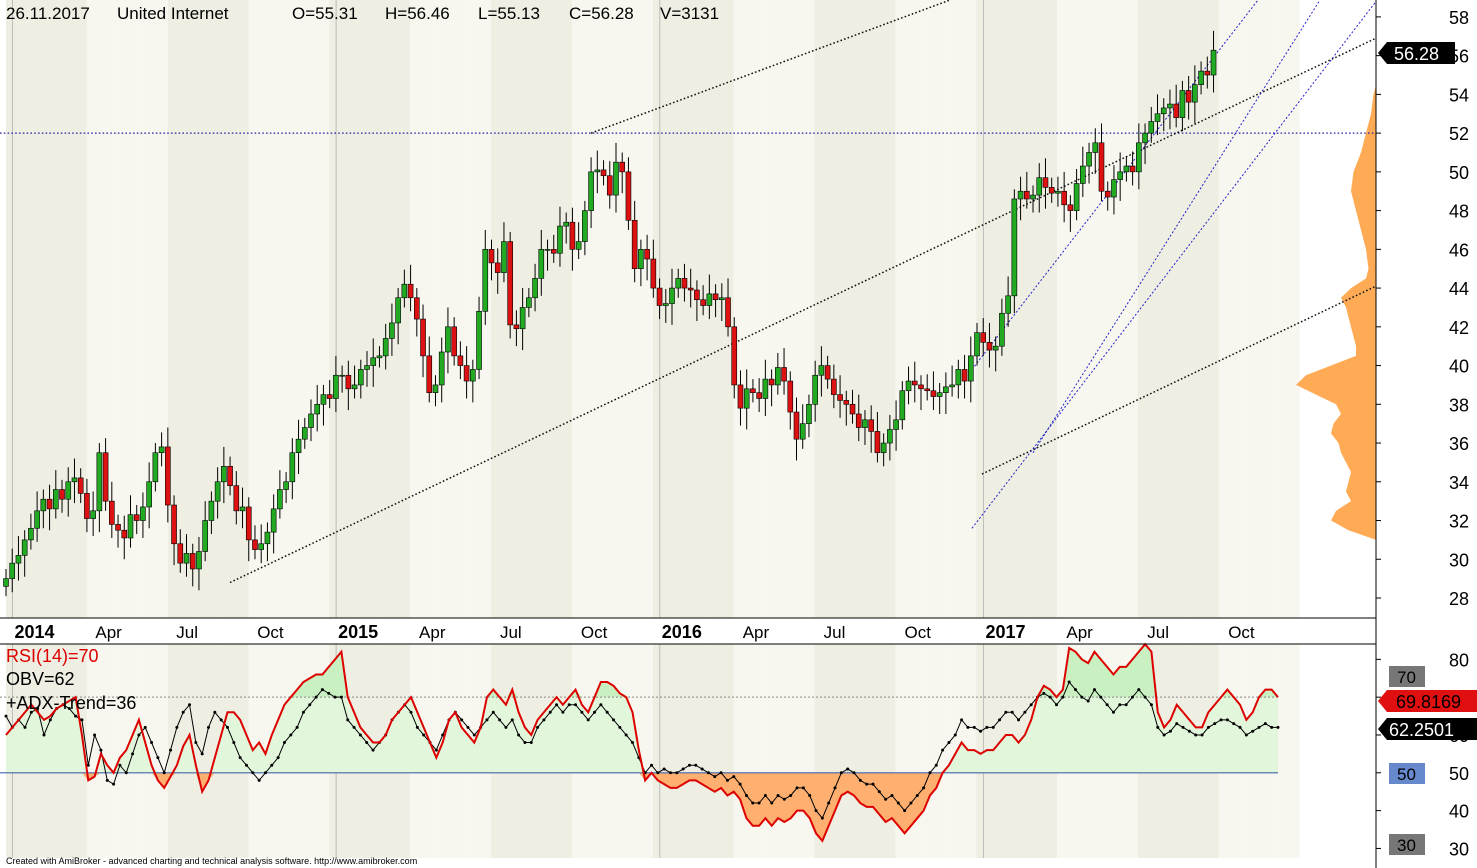 Image resolution: width=1477 pixels, height=868 pixels. I want to click on price-tick-label: 46, so click(1459, 250).